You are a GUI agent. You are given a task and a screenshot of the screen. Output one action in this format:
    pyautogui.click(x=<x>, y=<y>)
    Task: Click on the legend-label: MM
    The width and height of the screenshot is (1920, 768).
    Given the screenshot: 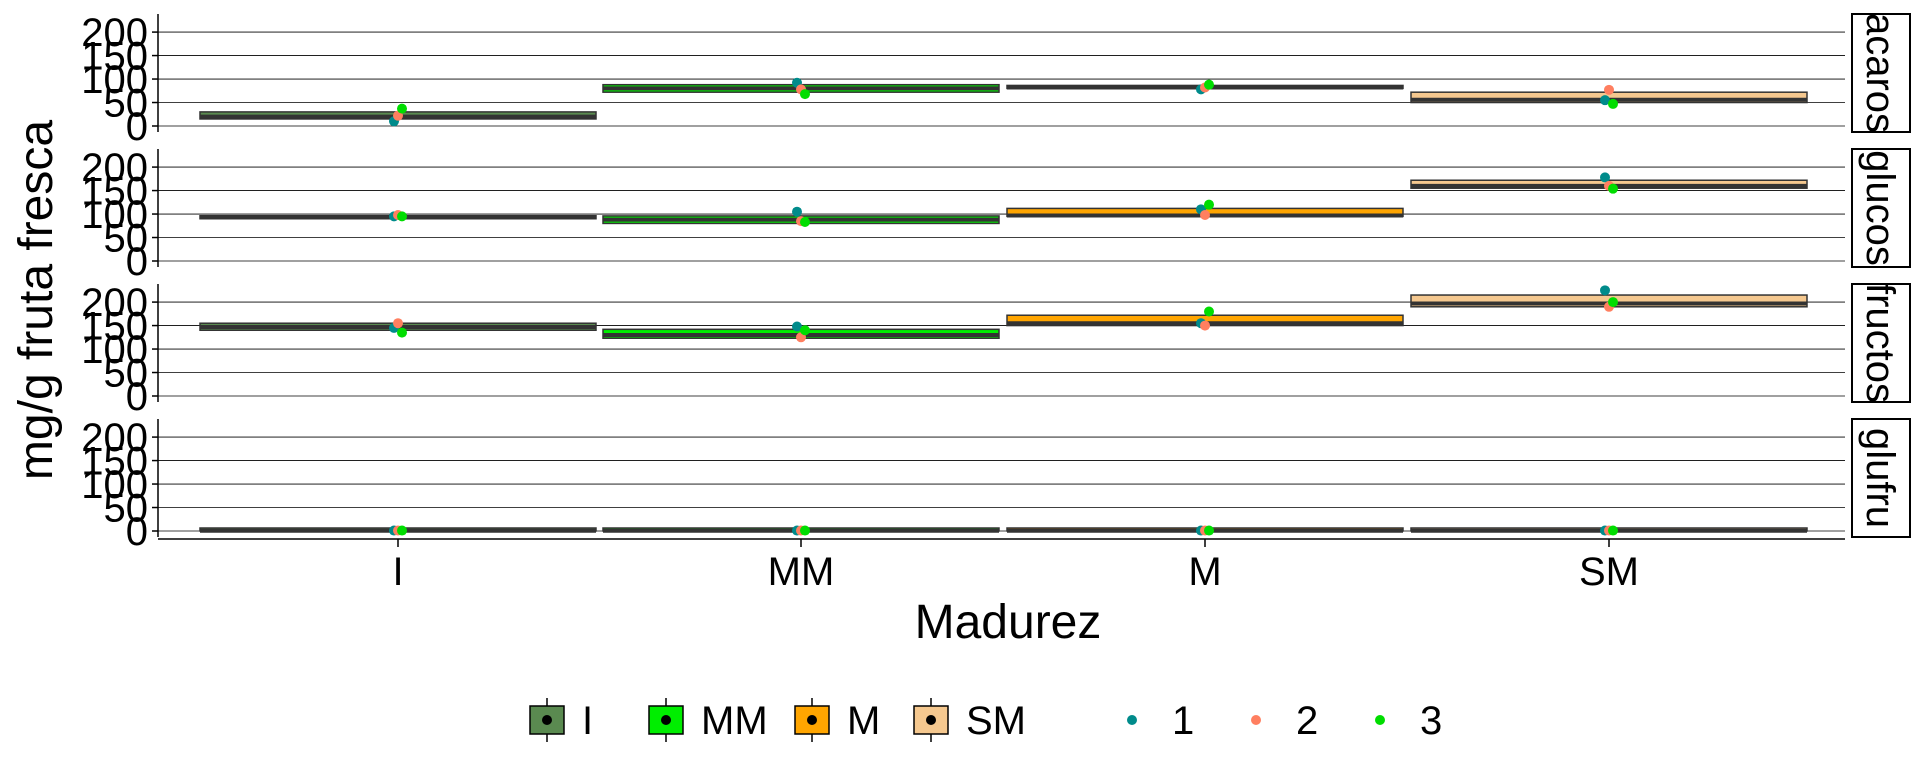 What is the action you would take?
    pyautogui.click(x=734, y=721)
    